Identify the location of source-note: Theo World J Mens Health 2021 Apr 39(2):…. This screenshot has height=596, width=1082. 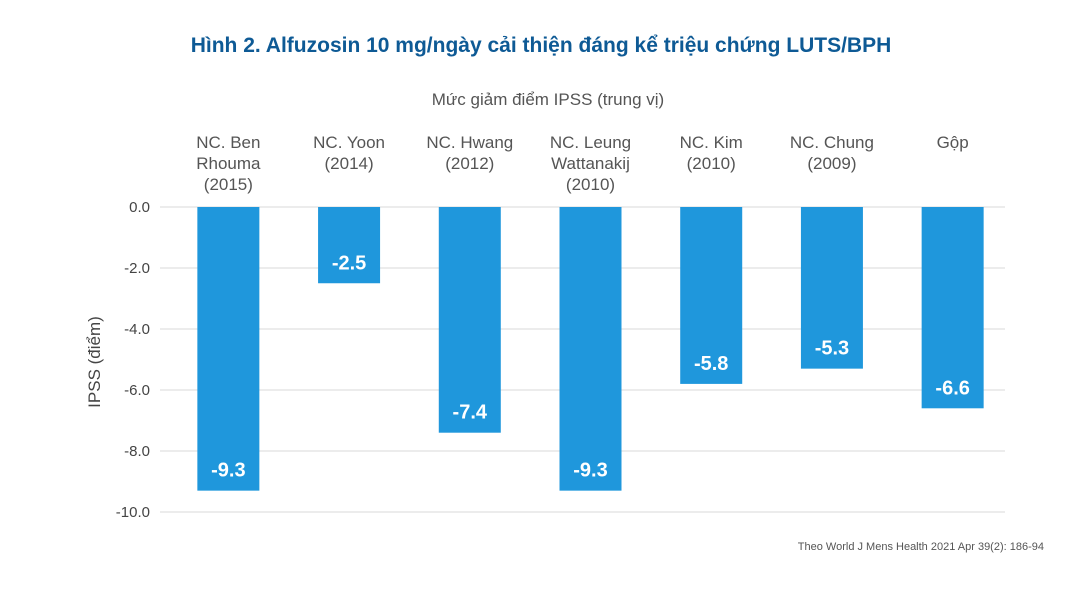
(920, 547).